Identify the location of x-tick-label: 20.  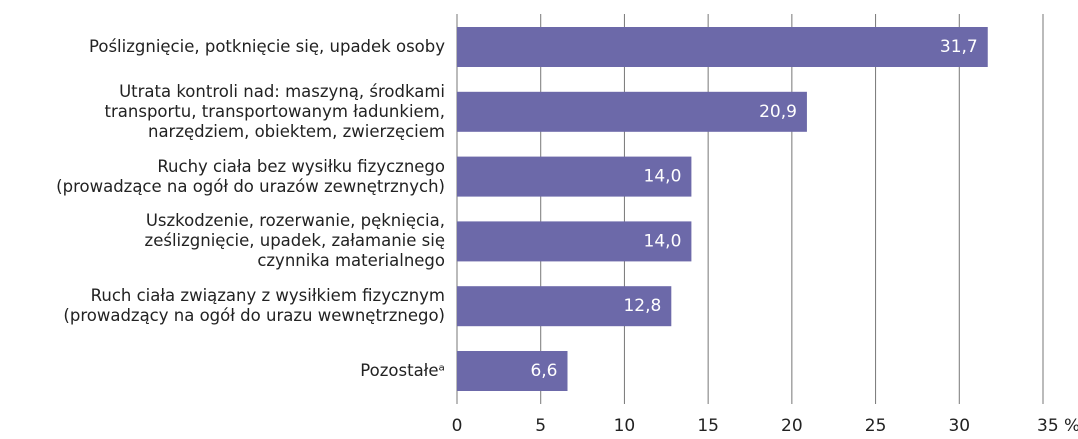
(792, 426).